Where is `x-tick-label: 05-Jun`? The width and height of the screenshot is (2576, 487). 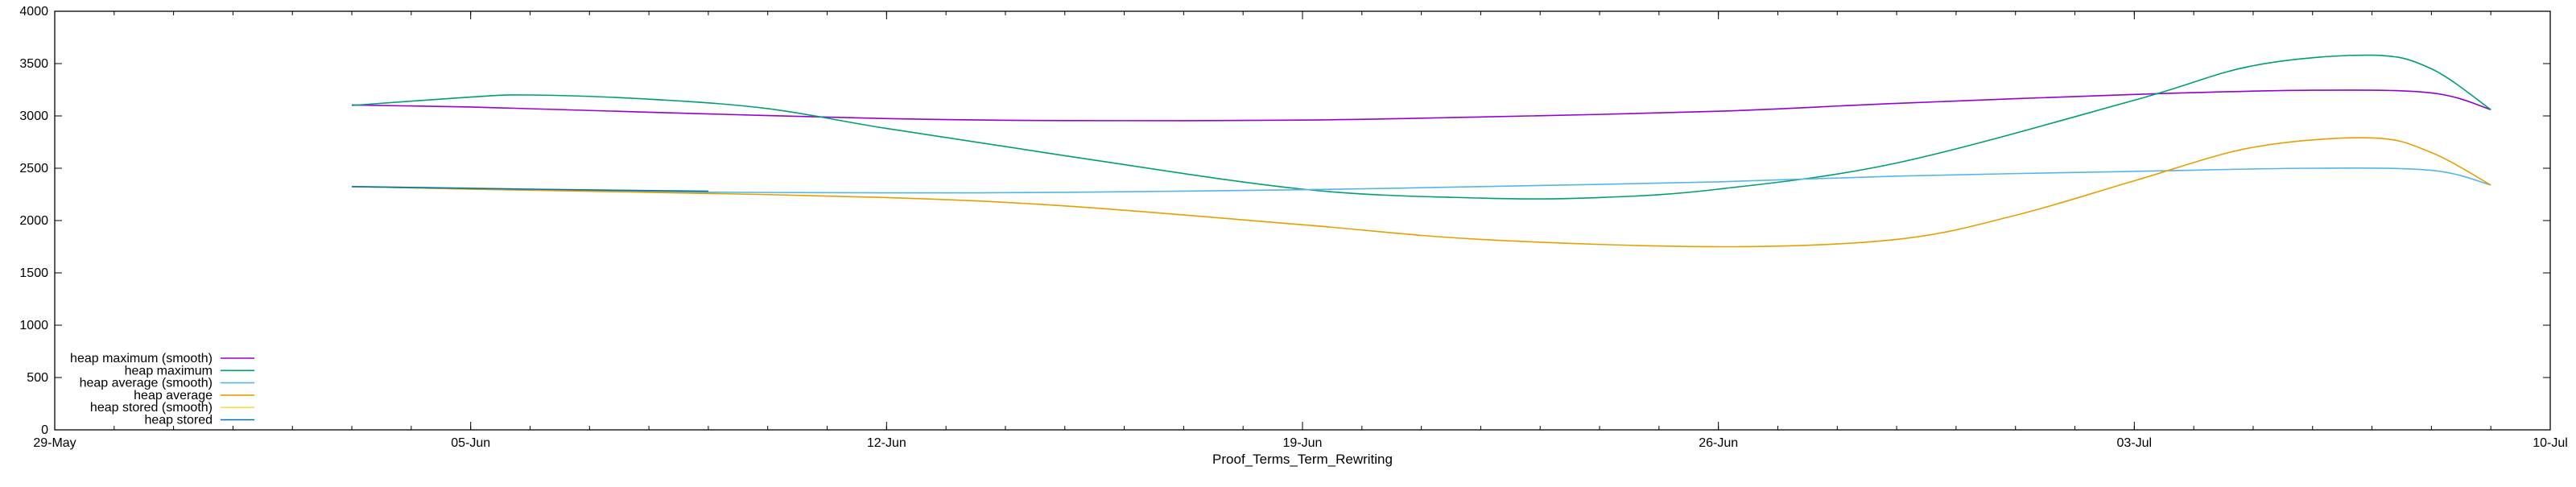 x-tick-label: 05-Jun is located at coordinates (470, 443).